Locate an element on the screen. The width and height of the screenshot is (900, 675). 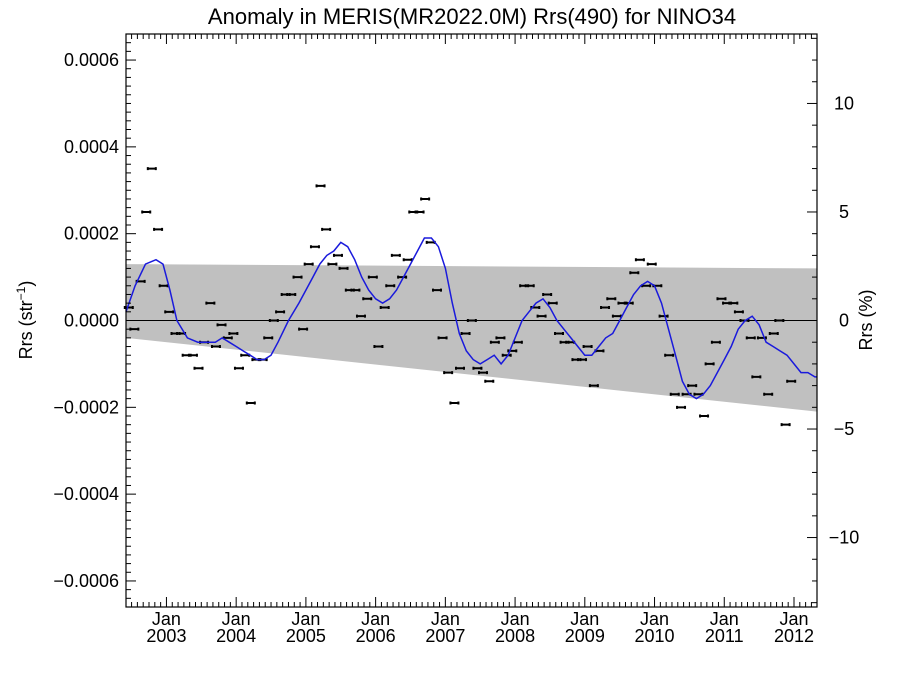
y-axis-left-label-main: Rrs (str is located at coordinates (26, 329).